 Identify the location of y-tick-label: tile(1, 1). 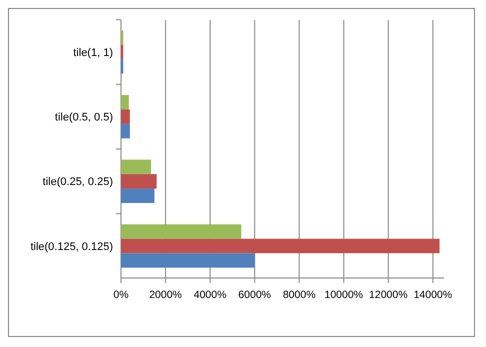
(93, 52).